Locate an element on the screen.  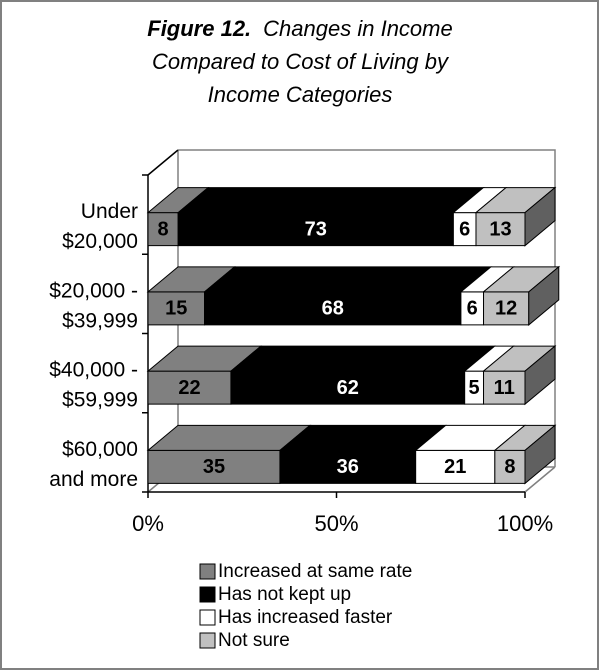
chart-title-line: Compared to Cost of Living by is located at coordinates (301, 61).